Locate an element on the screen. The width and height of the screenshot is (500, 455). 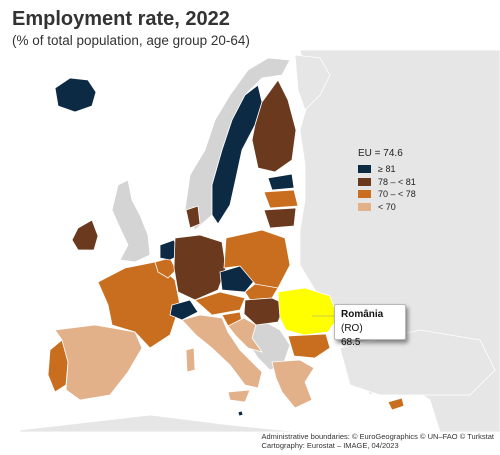
legend-item: ≥ 81 is located at coordinates (387, 169).